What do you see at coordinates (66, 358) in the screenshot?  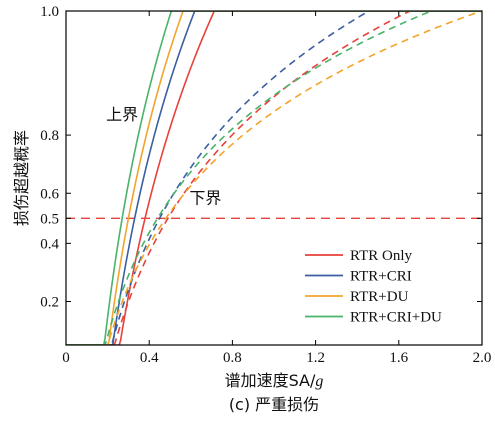 I see `x-tick-label: 0` at bounding box center [66, 358].